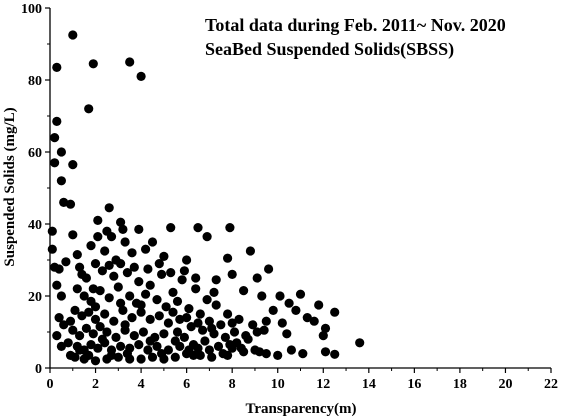 The width and height of the screenshot is (562, 419). Describe the element at coordinates (355, 25) in the screenshot. I see `annotation-line-1: Total data during Feb. 2011~ Nov. 2020` at that location.